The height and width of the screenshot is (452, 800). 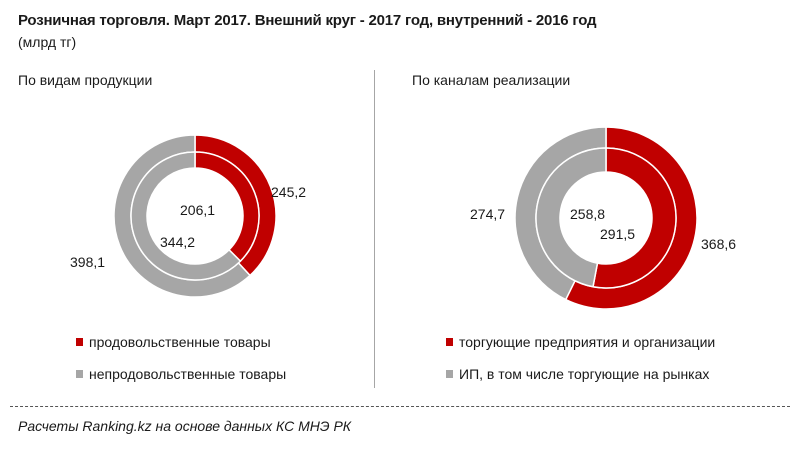 I want to click on legend-item-enterprises: торгующие предприятия и организации, so click(x=580, y=342).